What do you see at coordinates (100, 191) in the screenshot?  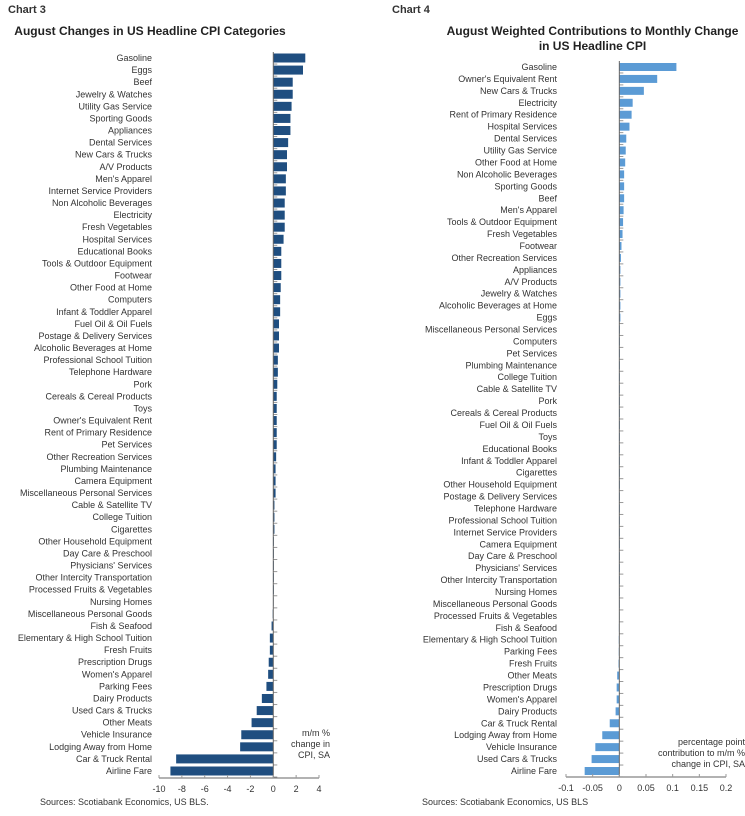 I see `category-label: Internet Service Providers` at bounding box center [100, 191].